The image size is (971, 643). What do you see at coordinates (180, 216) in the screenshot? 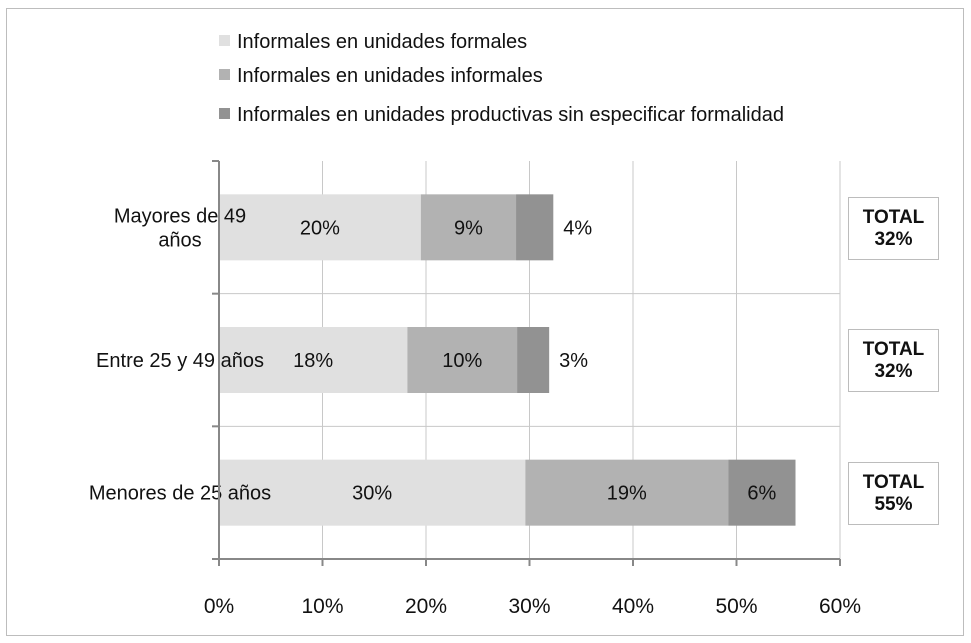
I see `category-label: Mayores de 49` at bounding box center [180, 216].